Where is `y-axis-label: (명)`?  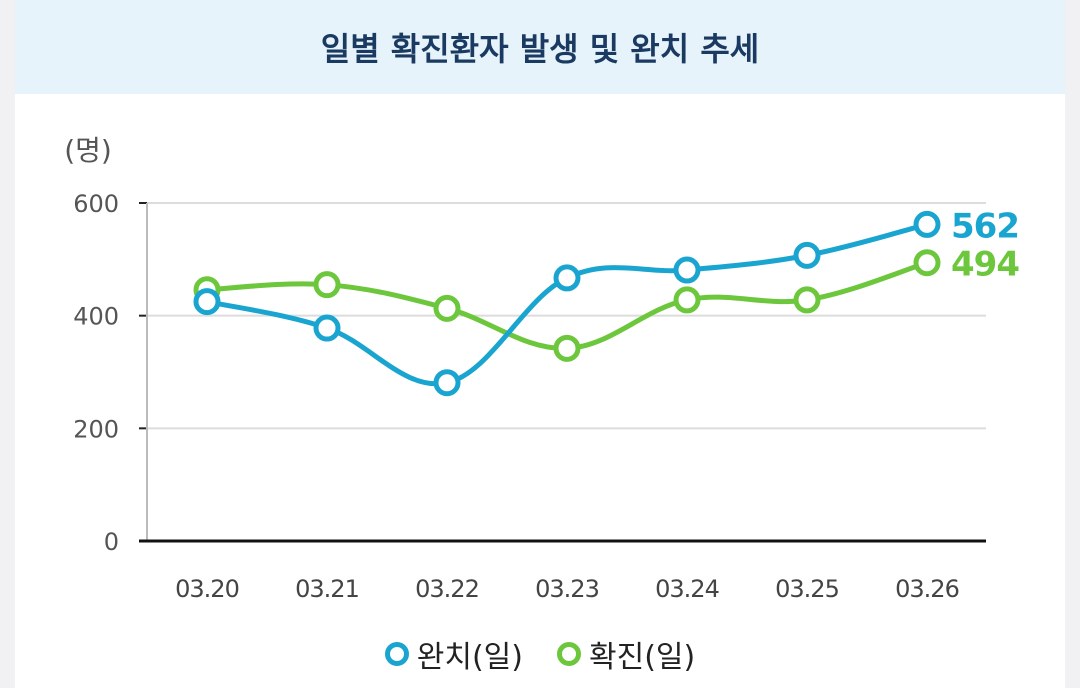
y-axis-label: (명) is located at coordinates (88, 150).